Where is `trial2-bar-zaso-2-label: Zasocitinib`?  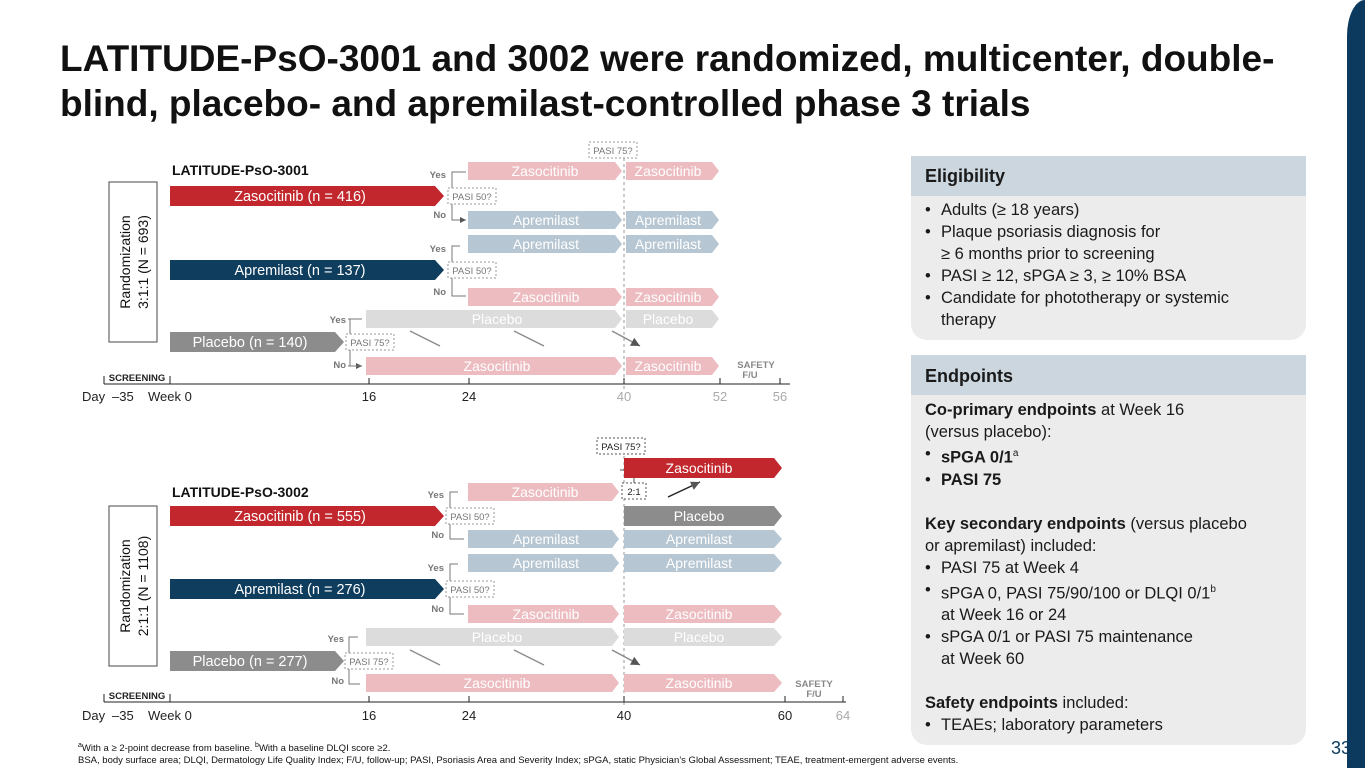 trial2-bar-zaso-2-label: Zasocitinib is located at coordinates (699, 468).